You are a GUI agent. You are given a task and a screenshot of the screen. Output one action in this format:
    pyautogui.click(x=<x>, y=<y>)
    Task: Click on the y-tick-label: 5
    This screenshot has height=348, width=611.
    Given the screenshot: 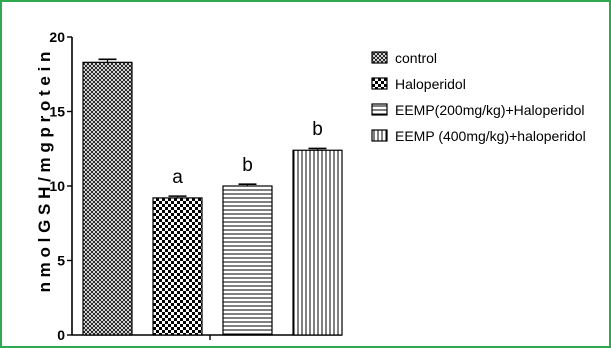 What is the action you would take?
    pyautogui.click(x=61, y=261)
    